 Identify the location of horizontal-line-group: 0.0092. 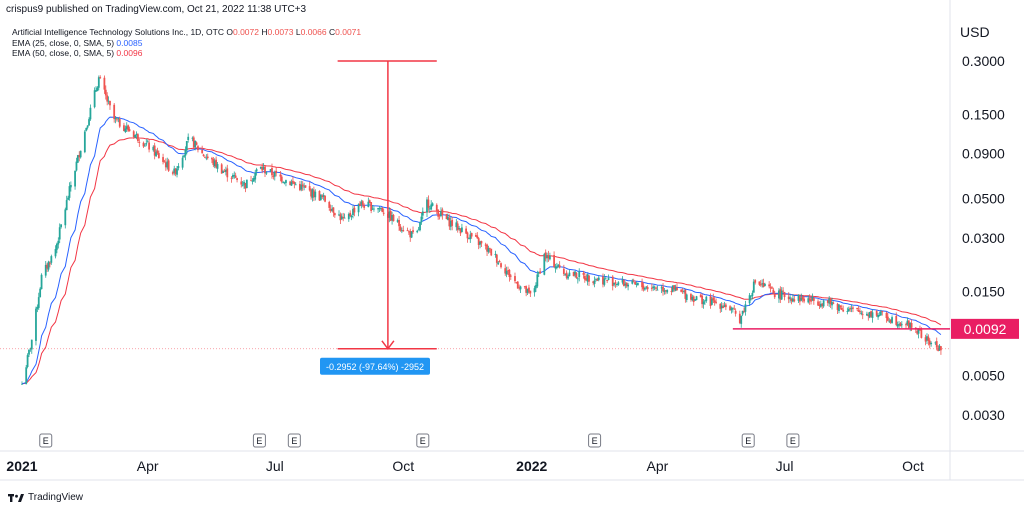
(875, 328).